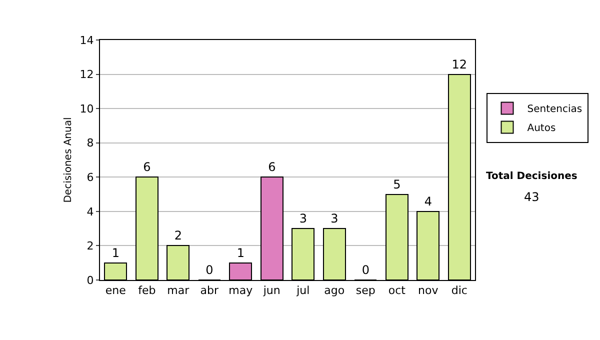 This screenshot has height=340, width=600. I want to click on x-tick-label: may, so click(241, 291).